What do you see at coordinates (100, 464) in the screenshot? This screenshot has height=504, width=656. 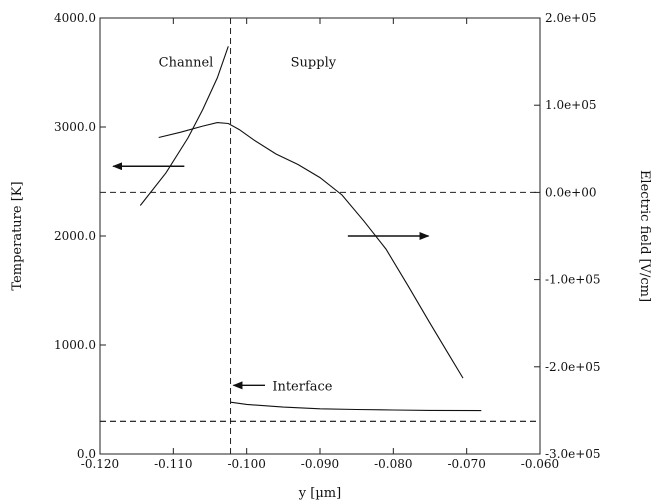 I see `x-tick-label-0: -0.120` at bounding box center [100, 464].